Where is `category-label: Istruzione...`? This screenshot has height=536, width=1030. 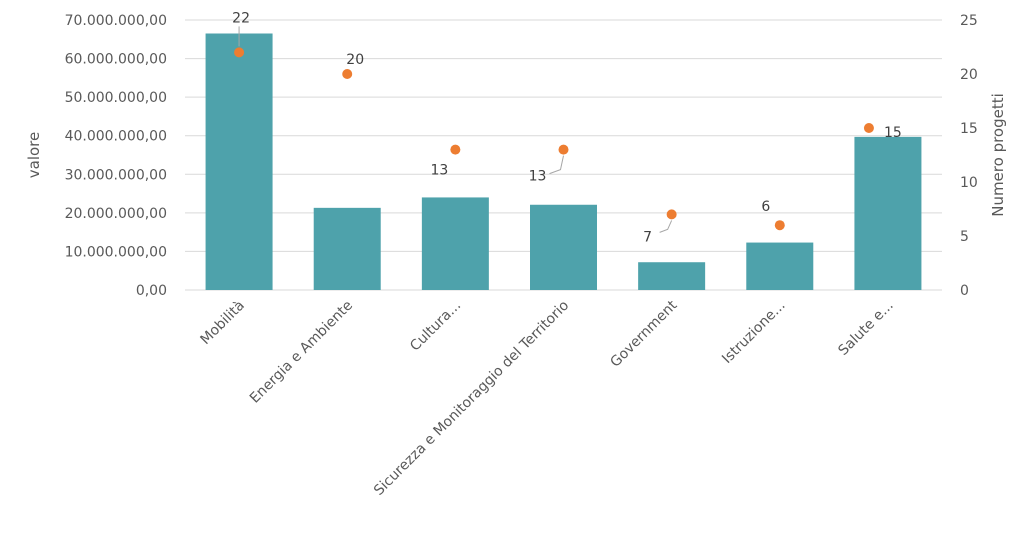 category-label: Istruzione... is located at coordinates (753, 332).